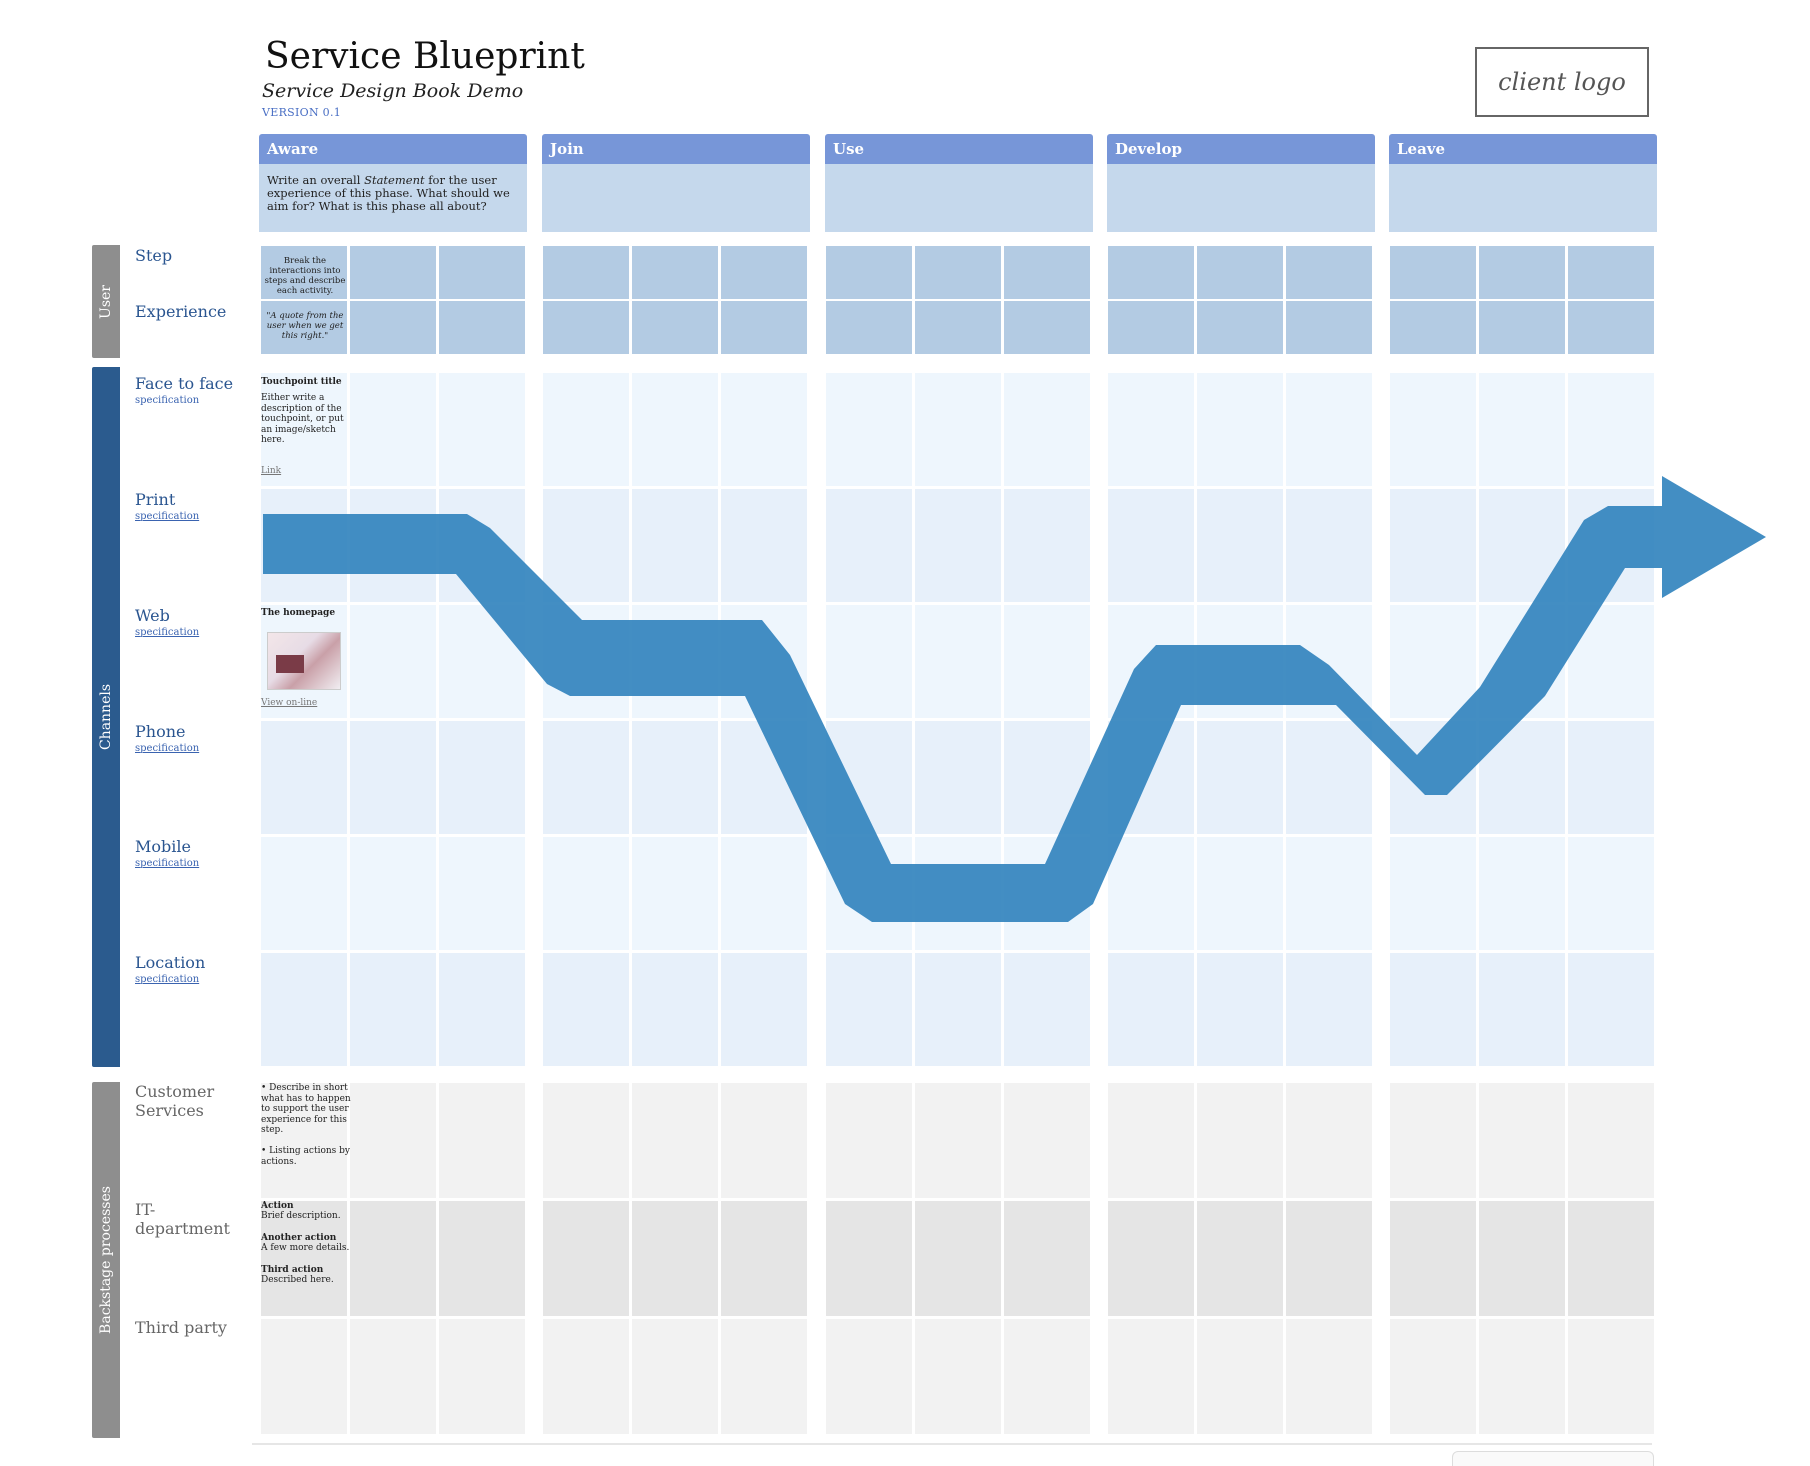 This screenshot has height=1466, width=1810. I want to click on spec-link-print: specification, so click(167, 516).